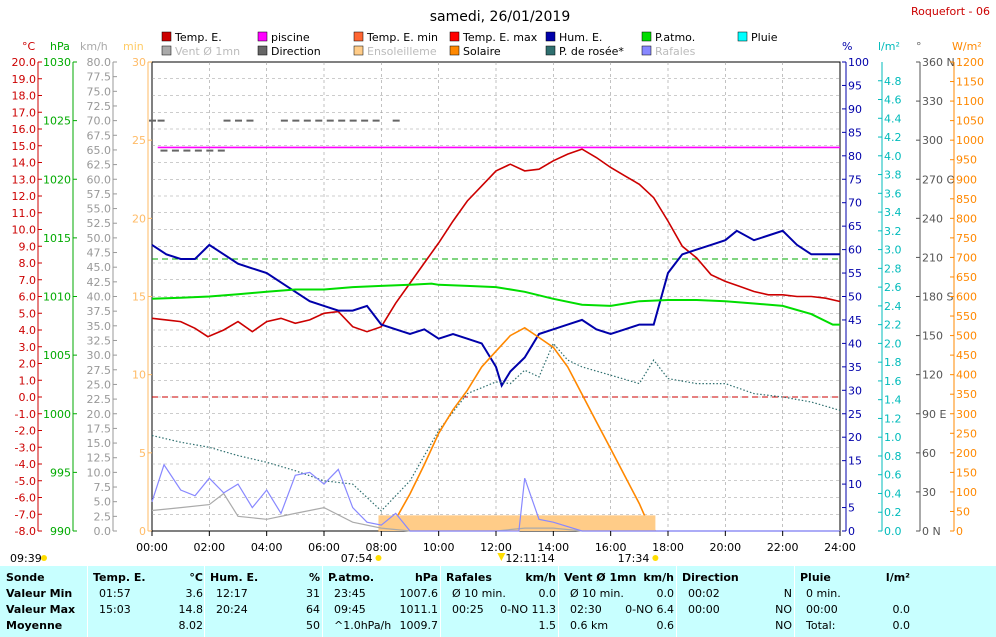 The width and height of the screenshot is (996, 637). What do you see at coordinates (265, 601) in the screenshot?
I see `stats-column: Hum. E.% 12:17 31 20:24 64 50` at bounding box center [265, 601].